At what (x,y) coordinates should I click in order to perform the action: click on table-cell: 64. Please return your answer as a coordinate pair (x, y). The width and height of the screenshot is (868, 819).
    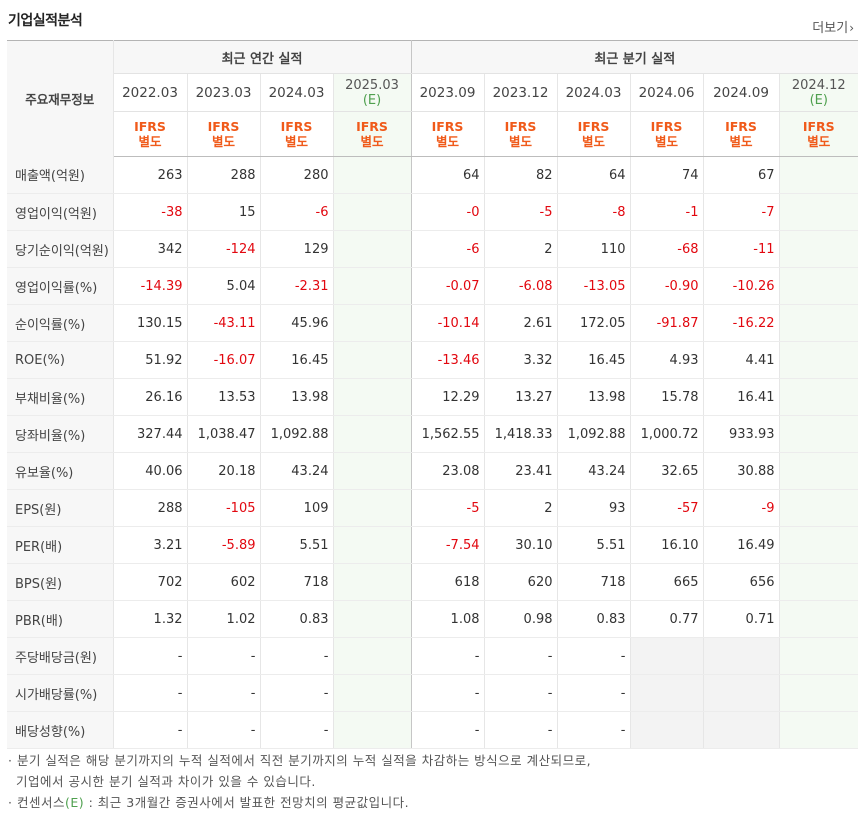
    Looking at the image, I should click on (594, 175).